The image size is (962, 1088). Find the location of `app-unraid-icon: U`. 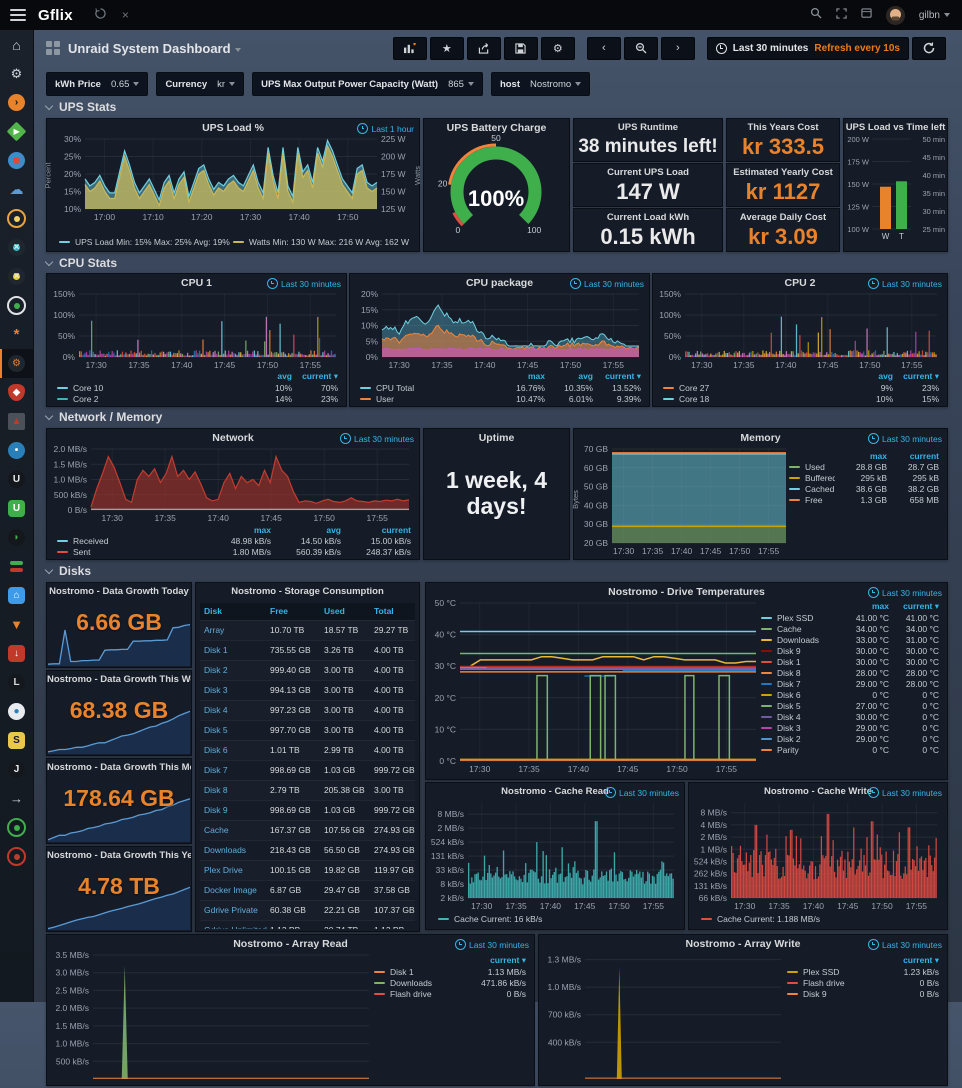

app-unraid-icon: U is located at coordinates (16, 508).